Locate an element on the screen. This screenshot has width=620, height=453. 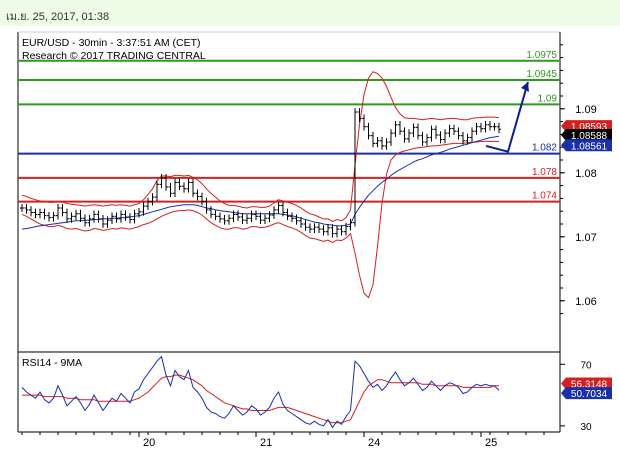
price-tag-label: 1.08593 is located at coordinates (589, 127).